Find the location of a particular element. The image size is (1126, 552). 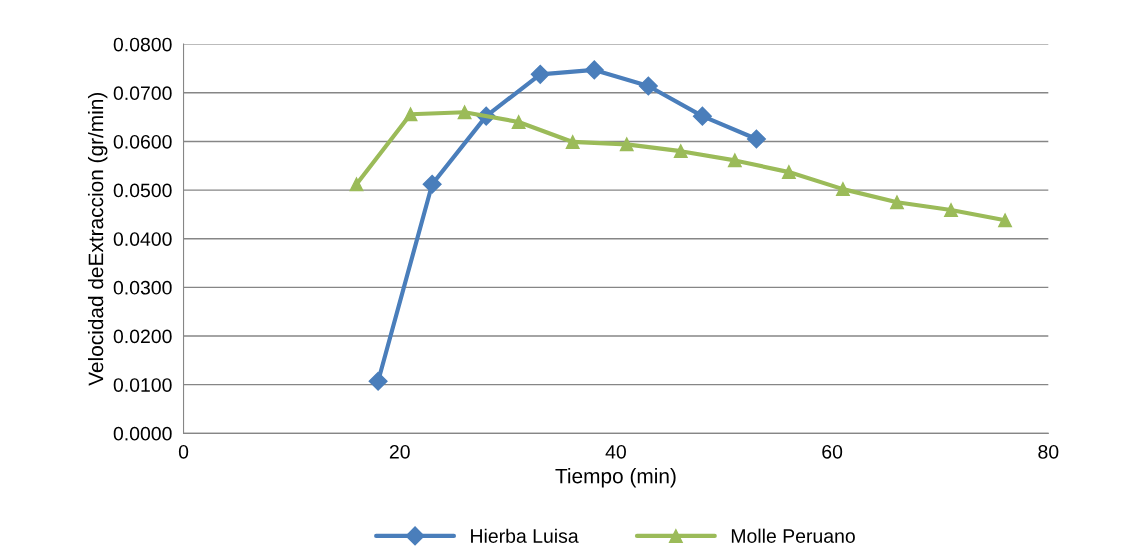

y-tick-label: 0.0600 is located at coordinates (142, 141).